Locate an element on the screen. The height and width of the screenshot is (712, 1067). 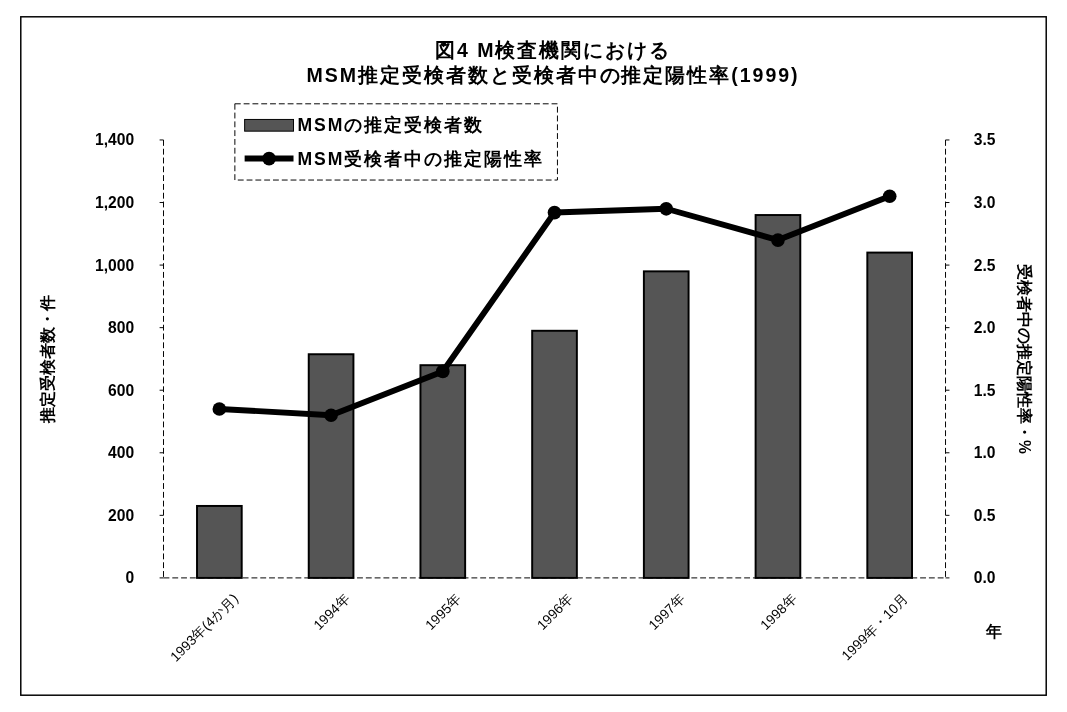
y2-tick-label: 0.5 is located at coordinates (984, 515).